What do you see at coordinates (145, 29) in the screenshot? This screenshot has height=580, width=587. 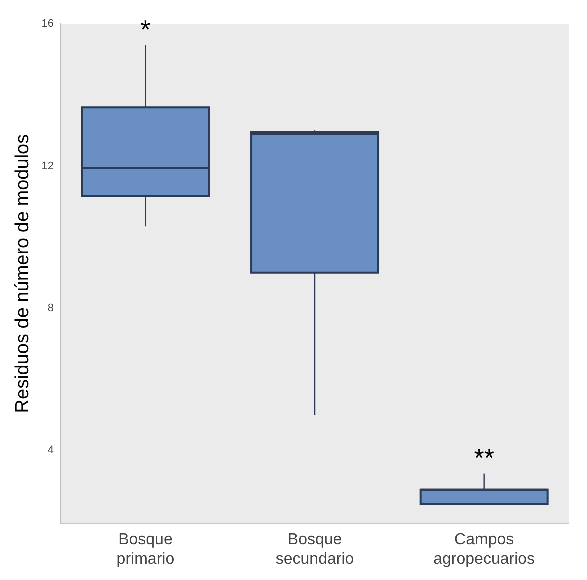 I see `annotation: *` at bounding box center [145, 29].